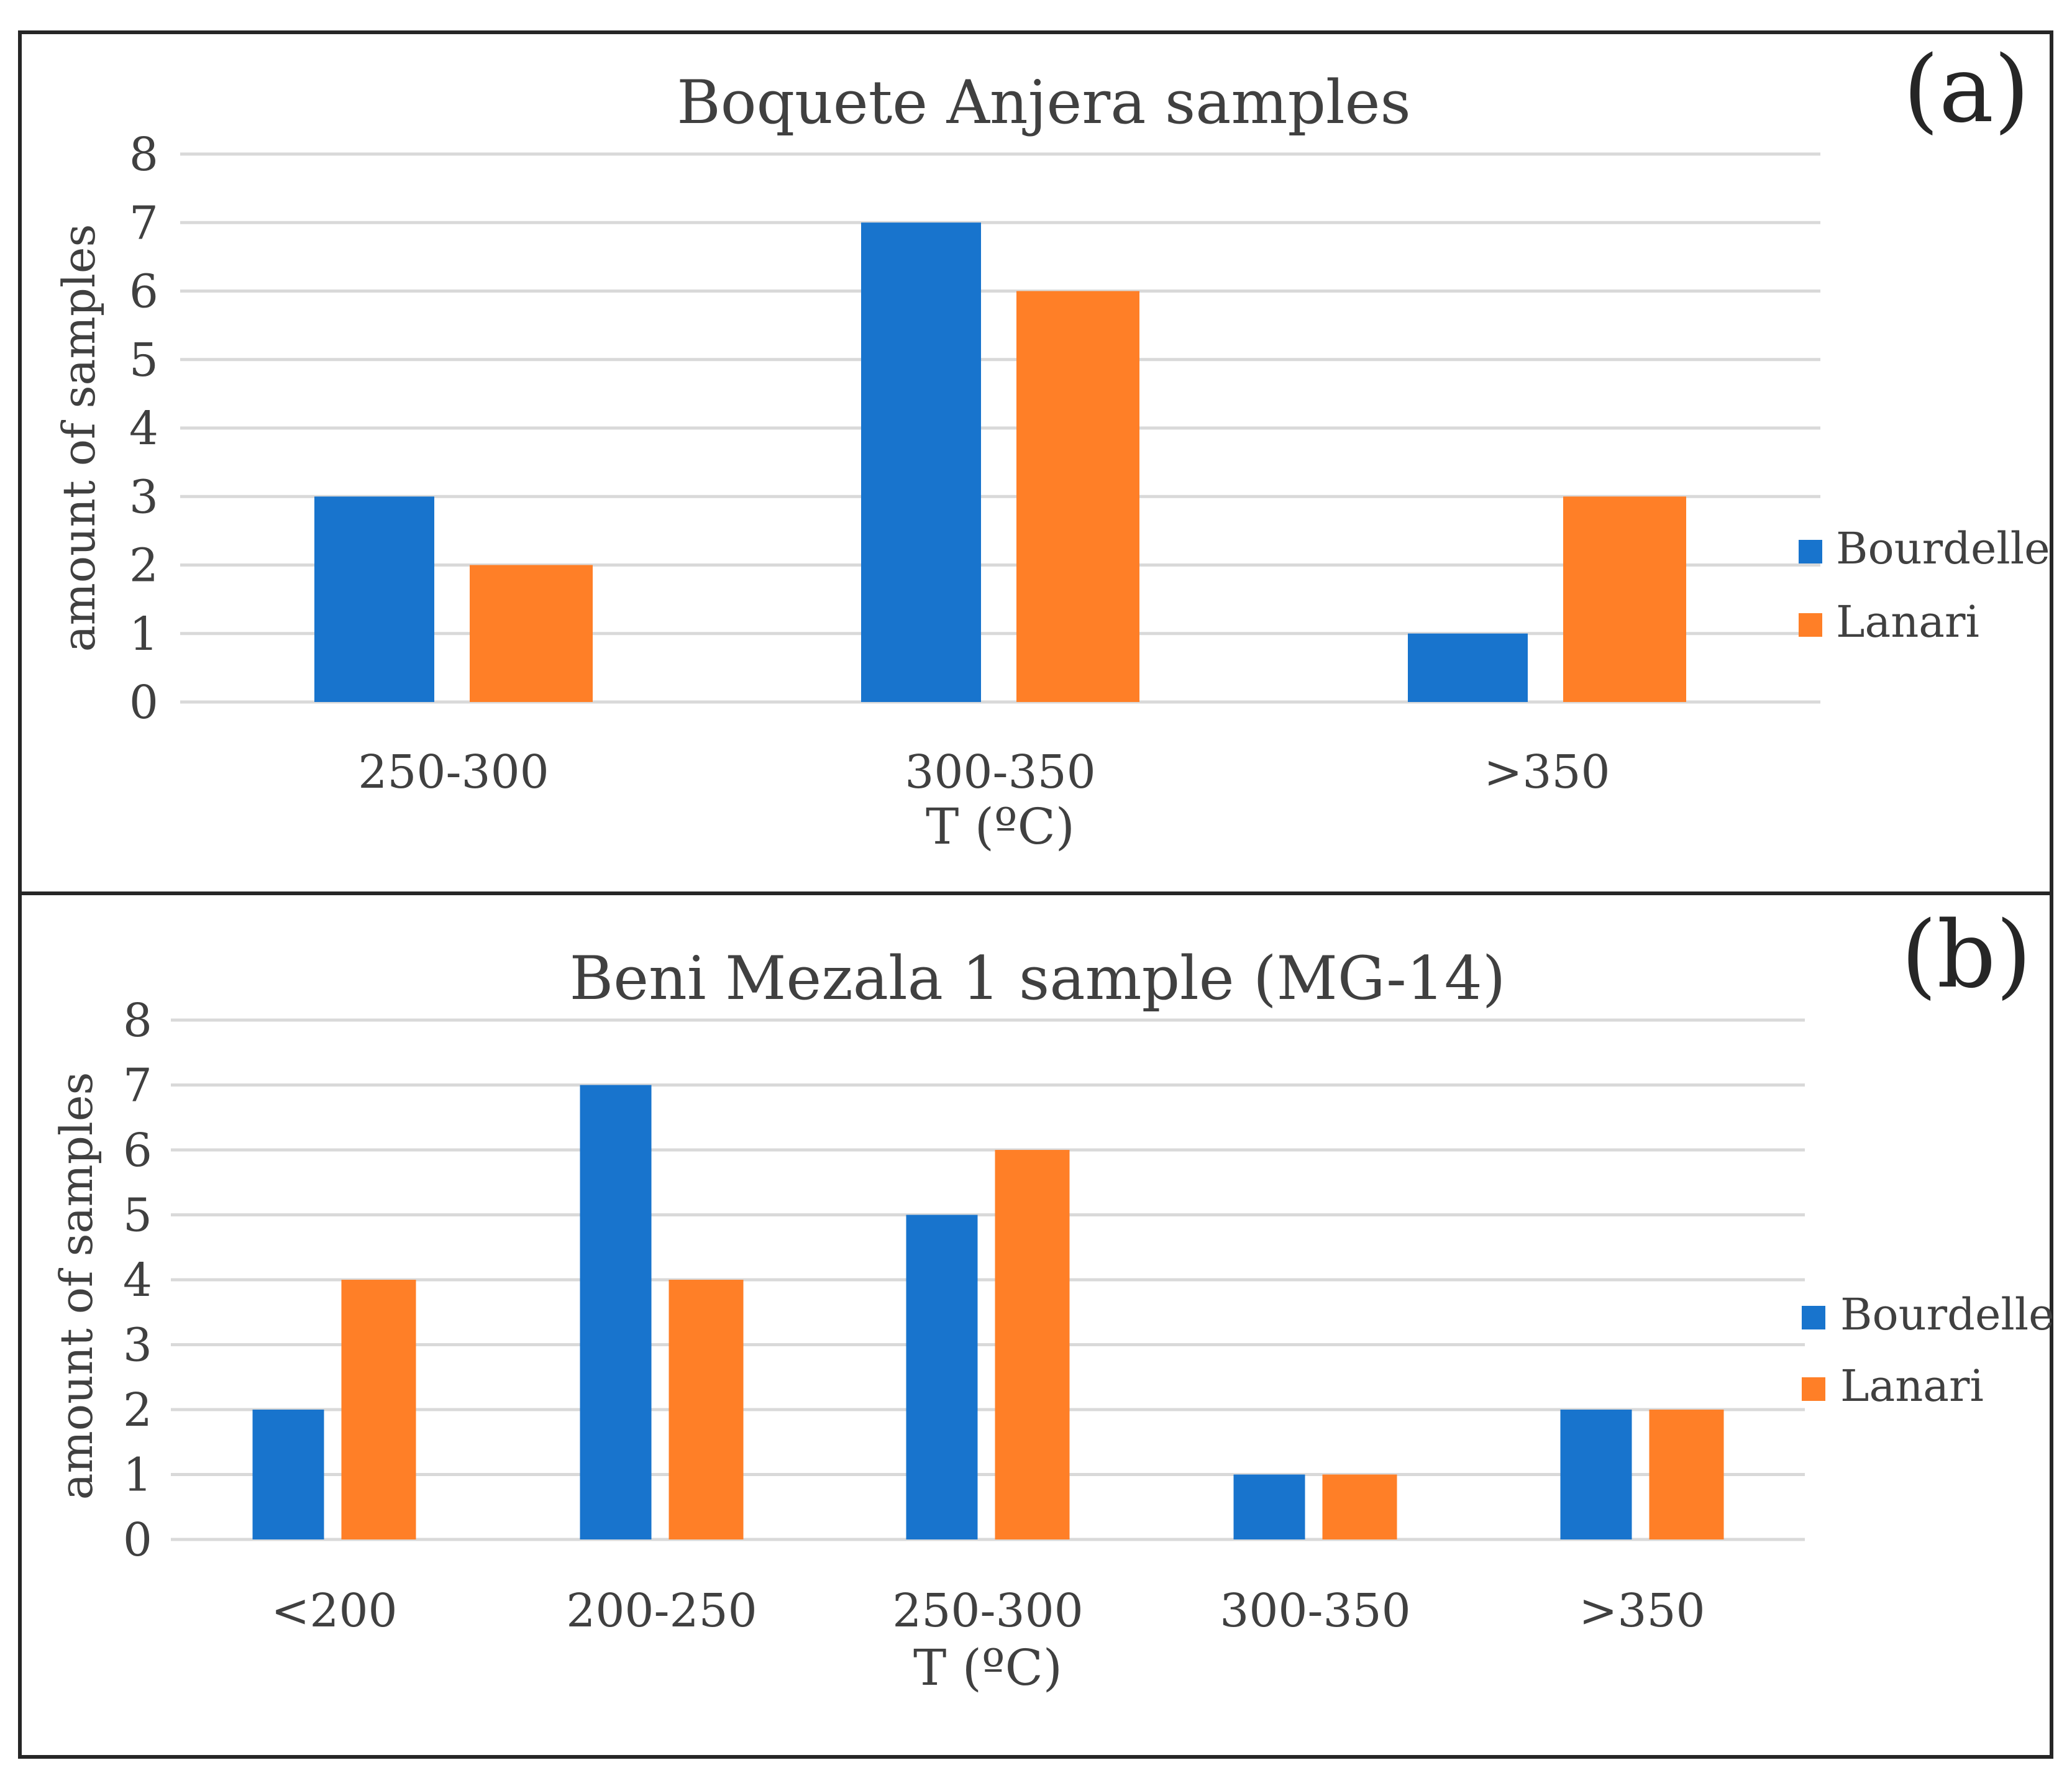 This screenshot has height=1778, width=2072. Describe the element at coordinates (143, 634) in the screenshot. I see `y-tick-a-1: 1` at that location.